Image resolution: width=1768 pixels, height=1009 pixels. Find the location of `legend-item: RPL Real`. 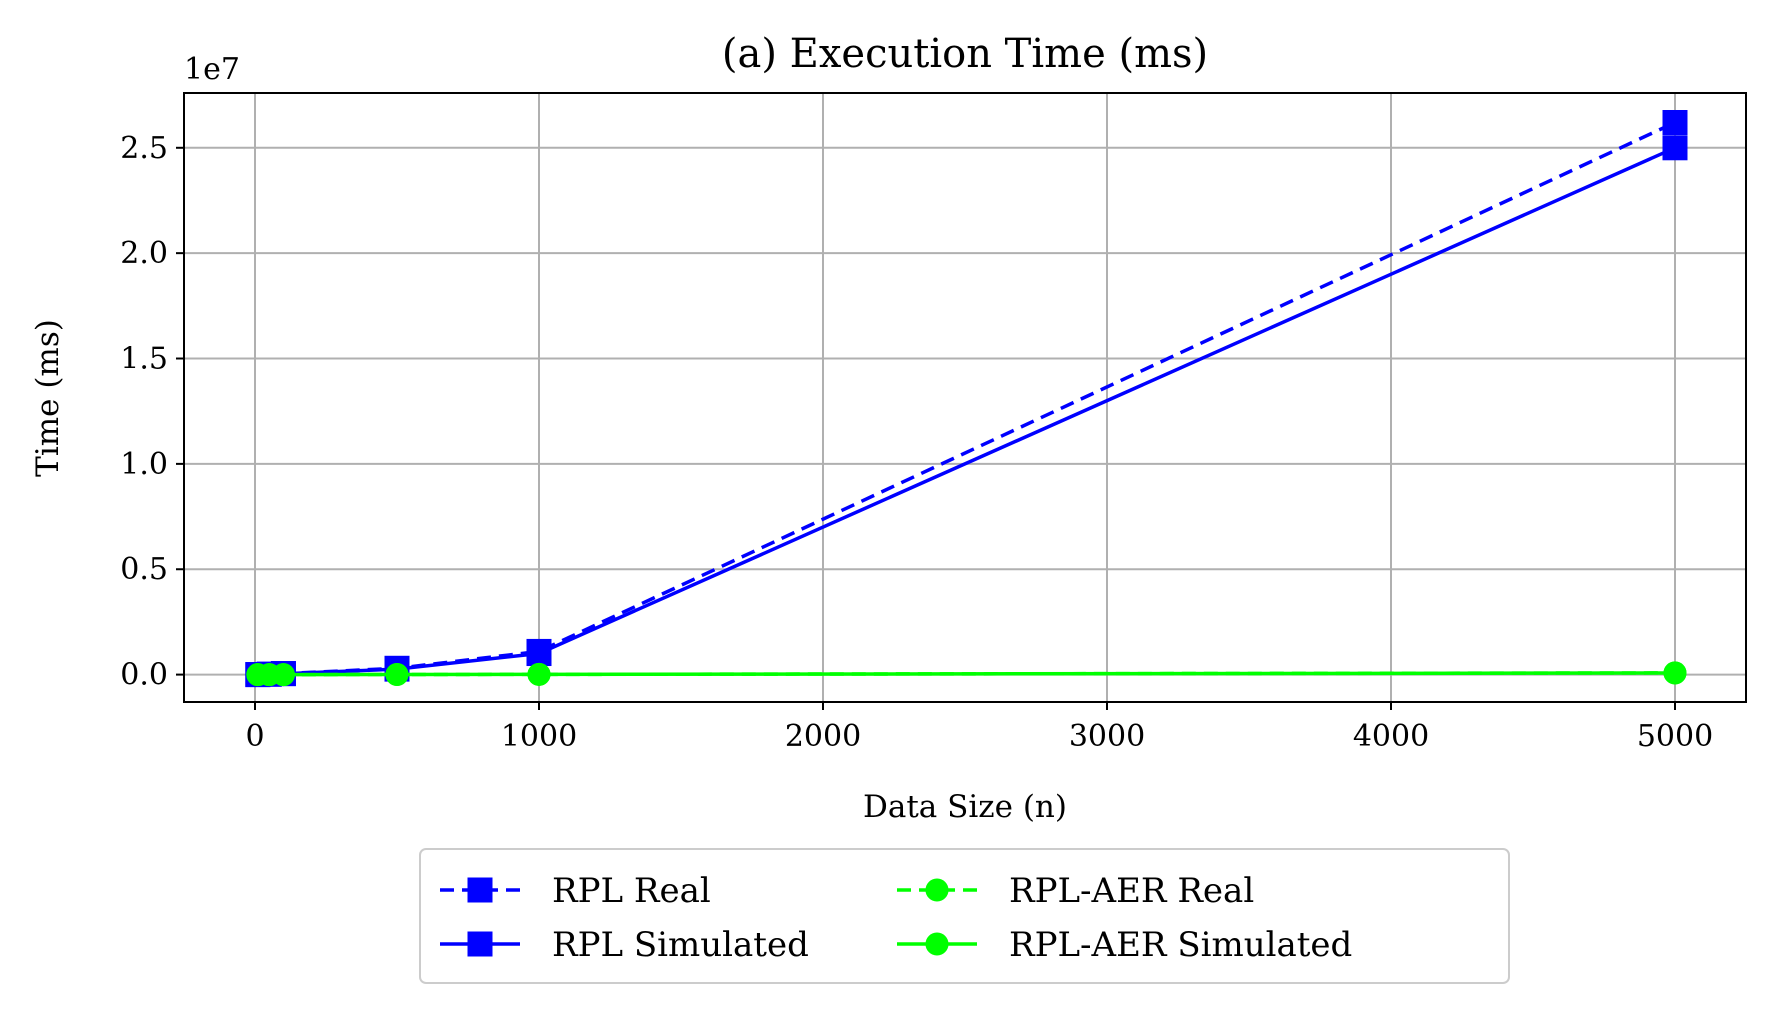

legend-item: RPL Real is located at coordinates (575, 891).